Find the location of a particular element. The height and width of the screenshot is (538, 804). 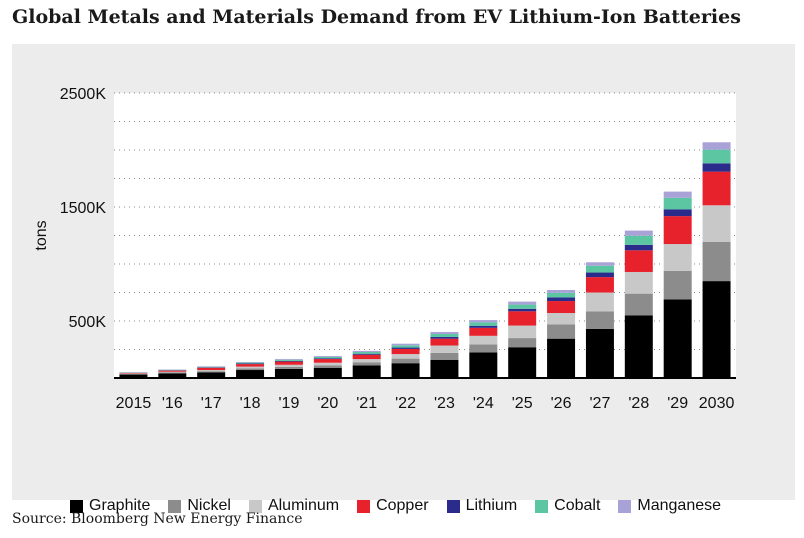

y-tick-label: 500K is located at coordinates (88, 322).